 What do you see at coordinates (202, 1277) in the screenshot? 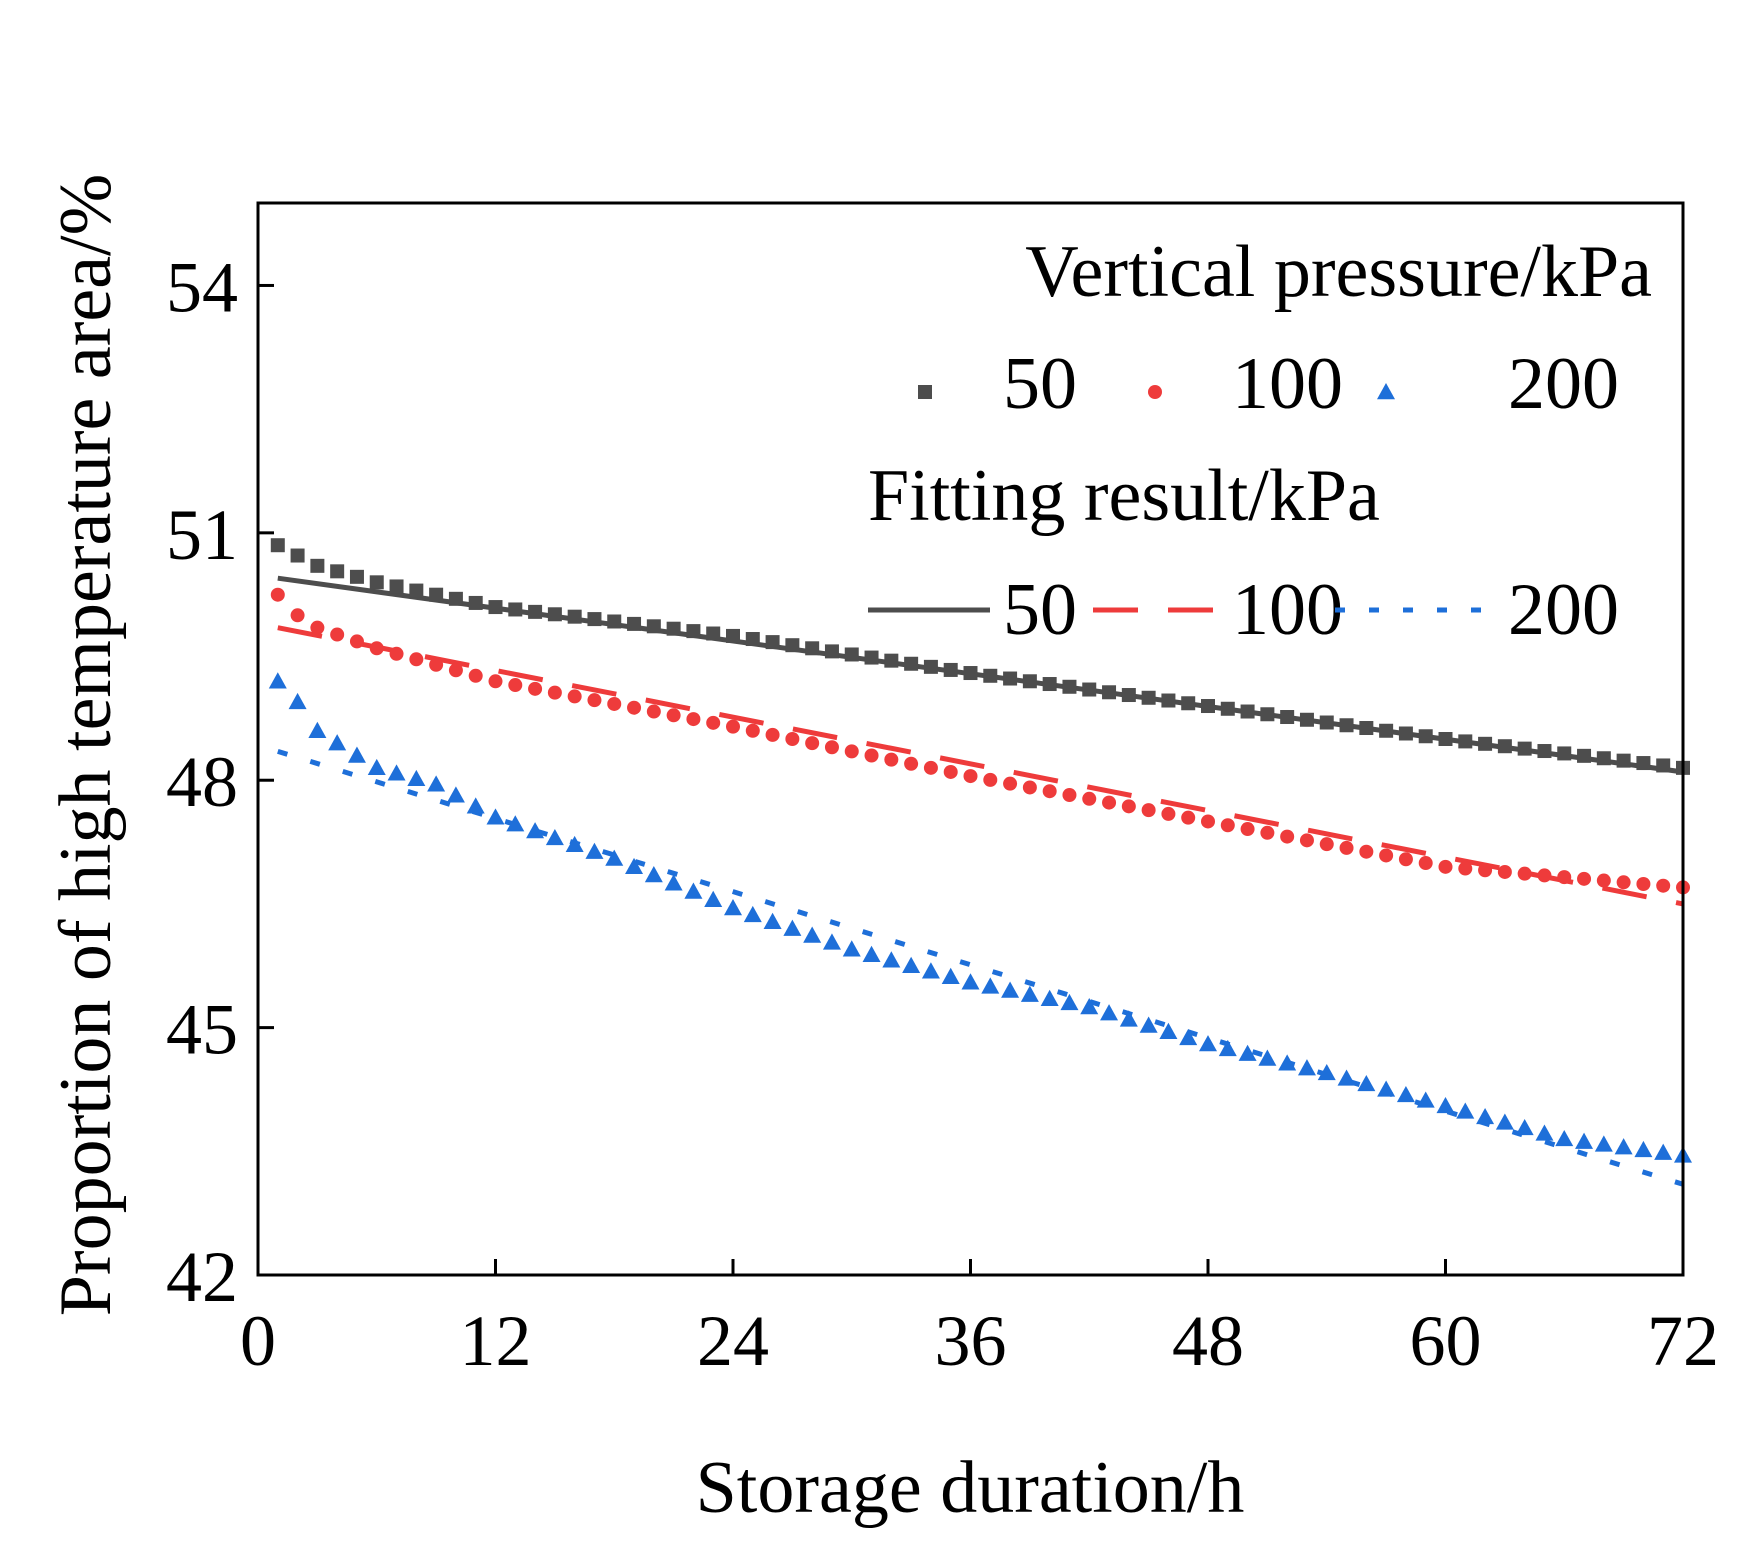
I see `y-tick-label: 42` at bounding box center [202, 1277].